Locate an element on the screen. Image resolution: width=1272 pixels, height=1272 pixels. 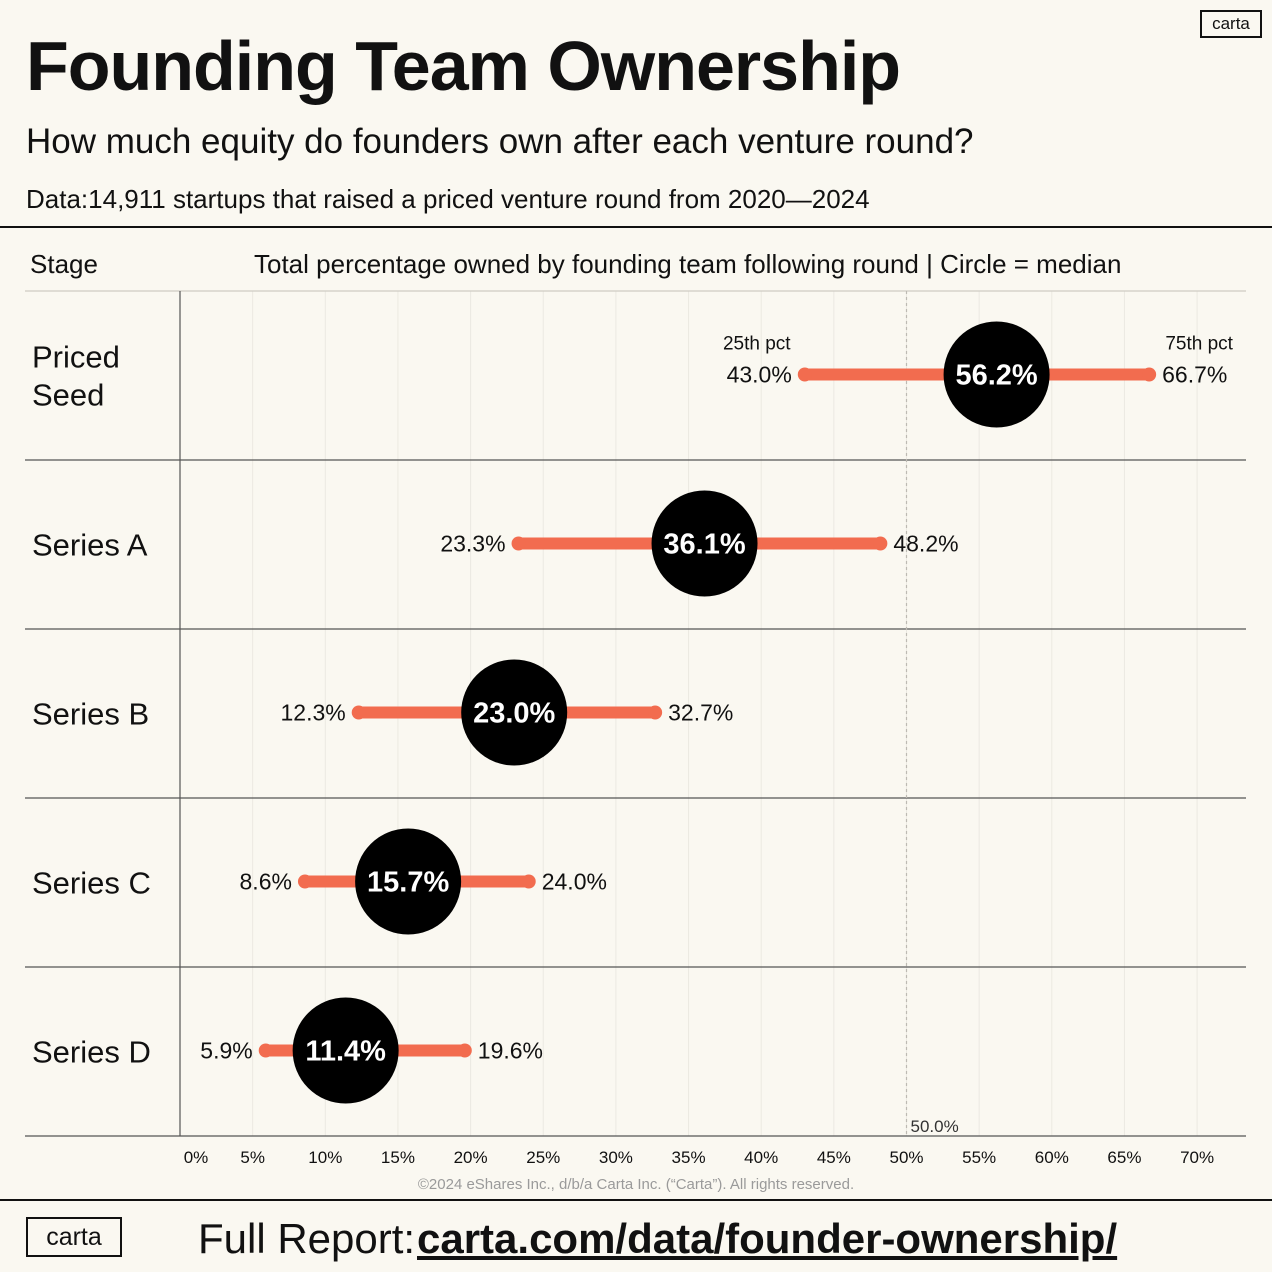
reference-line-label: 50.0% is located at coordinates (935, 1126).